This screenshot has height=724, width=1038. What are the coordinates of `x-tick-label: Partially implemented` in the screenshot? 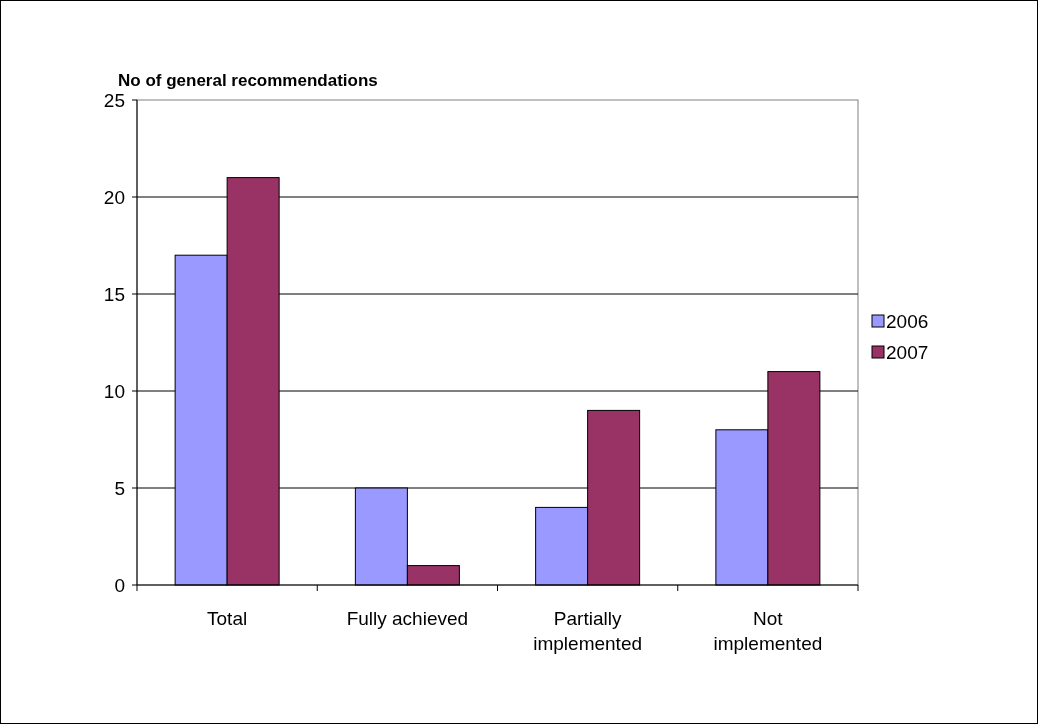 It's located at (588, 631).